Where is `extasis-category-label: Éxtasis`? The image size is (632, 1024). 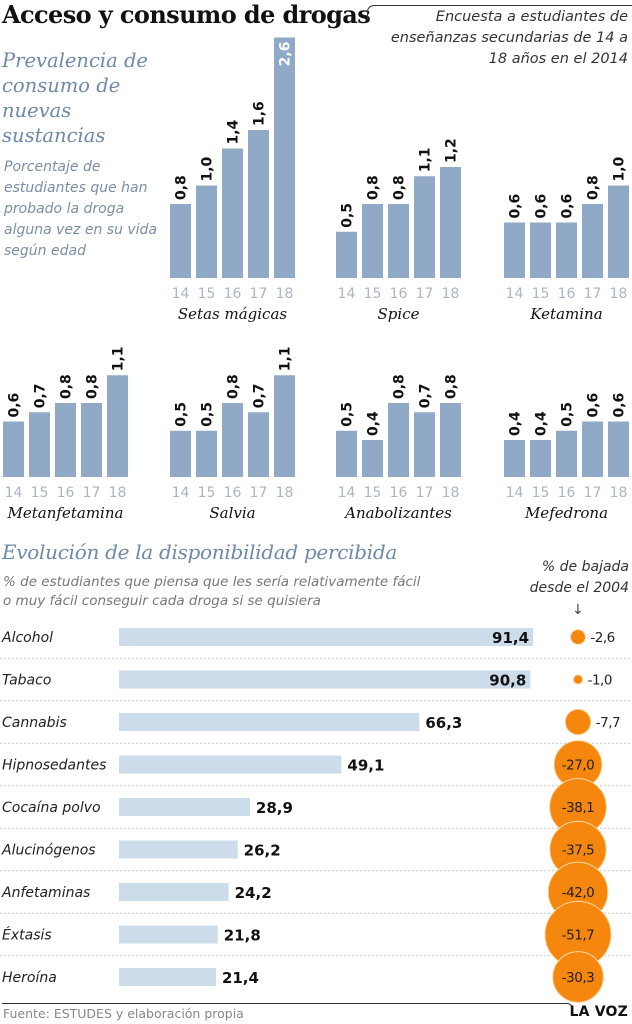 extasis-category-label: Éxtasis is located at coordinates (27, 935).